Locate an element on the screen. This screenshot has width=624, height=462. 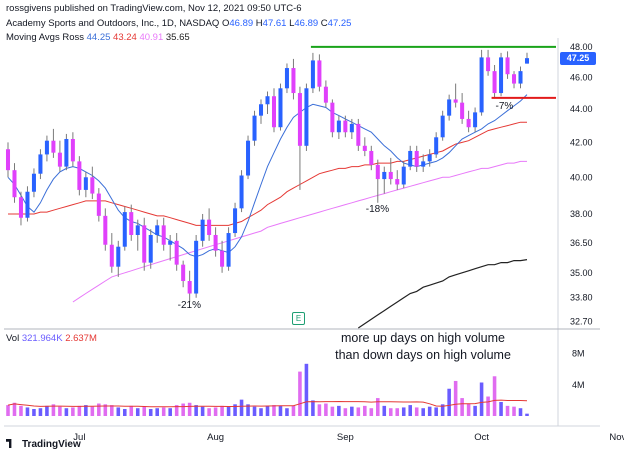
tradingview-logo-icon is located at coordinates (9, 443).